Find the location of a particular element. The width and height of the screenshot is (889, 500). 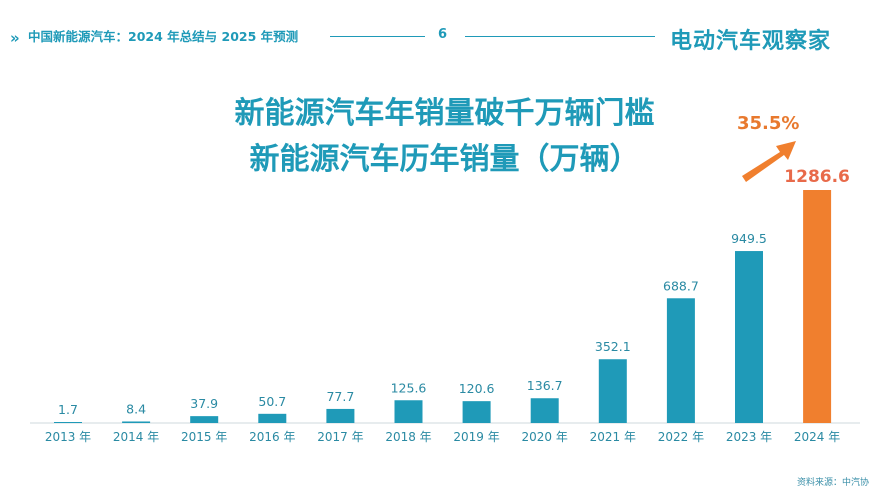

chart-title: 新能源汽车历年销量（万辆） is located at coordinates (444, 159).